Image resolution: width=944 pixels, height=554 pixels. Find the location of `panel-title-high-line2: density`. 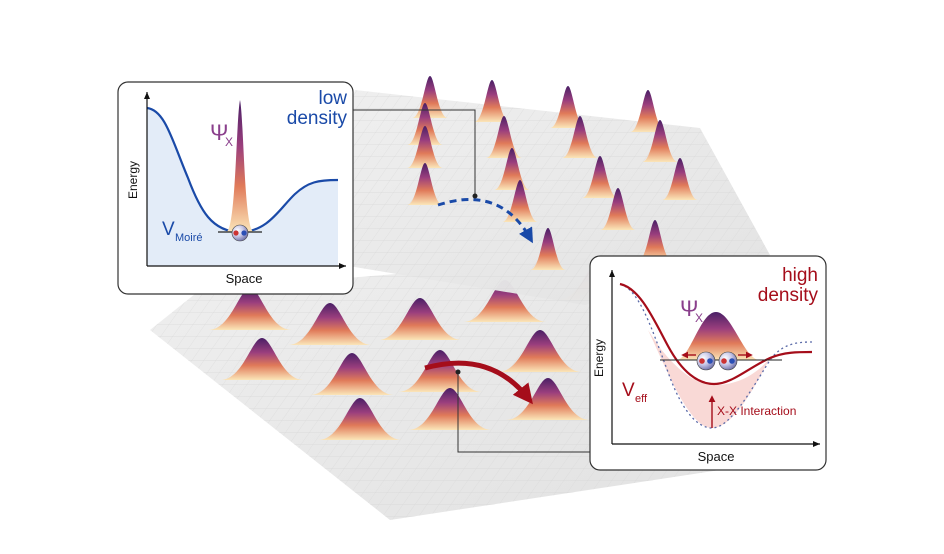

panel-title-high-line2: density is located at coordinates (788, 295).